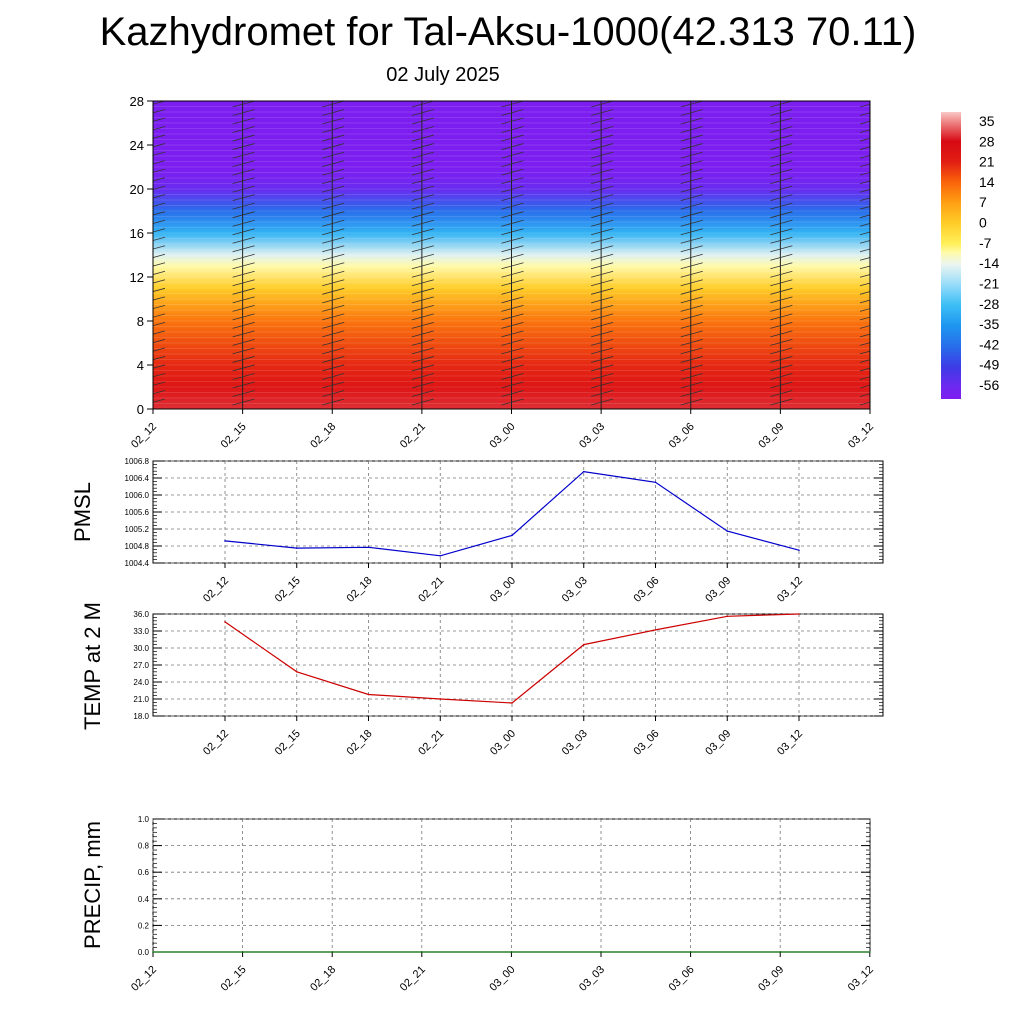  I want to click on y-tick-label: 33.0, so click(141, 631).